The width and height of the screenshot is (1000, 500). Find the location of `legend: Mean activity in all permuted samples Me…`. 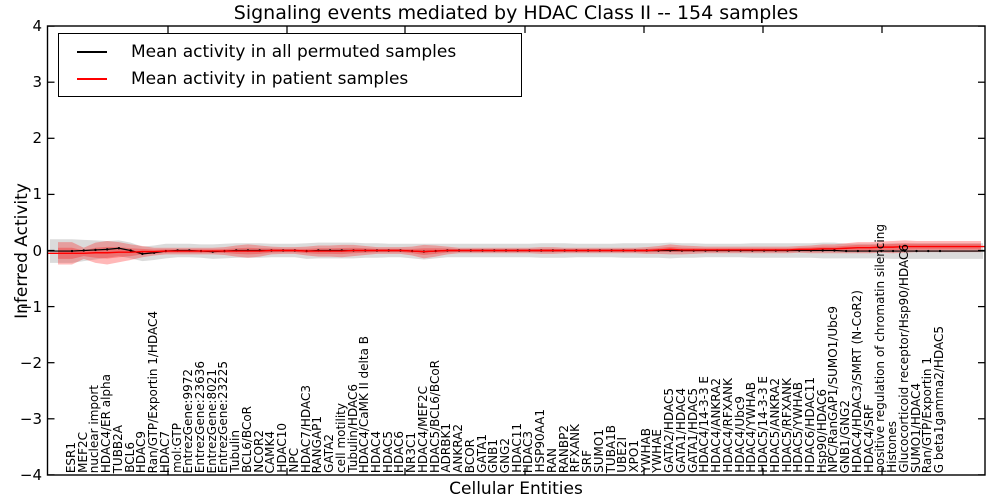

legend: Mean activity in all permuted samples Me… is located at coordinates (290, 65).